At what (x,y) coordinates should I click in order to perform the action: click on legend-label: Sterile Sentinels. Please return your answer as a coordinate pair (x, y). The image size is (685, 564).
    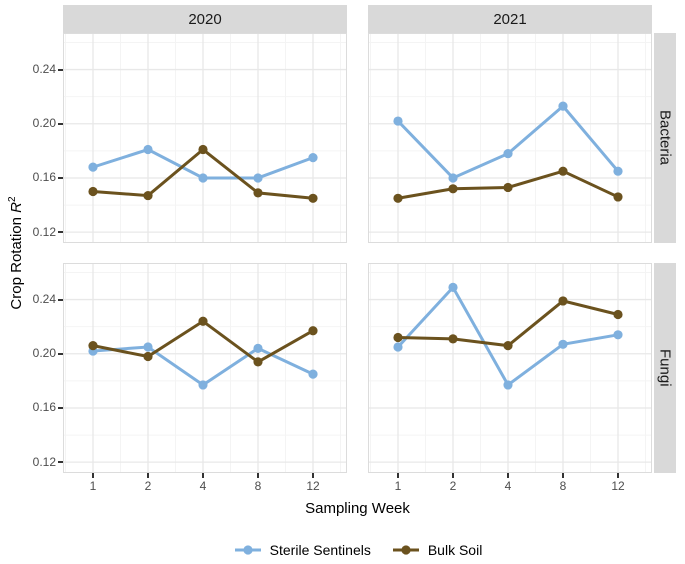
    Looking at the image, I should click on (320, 550).